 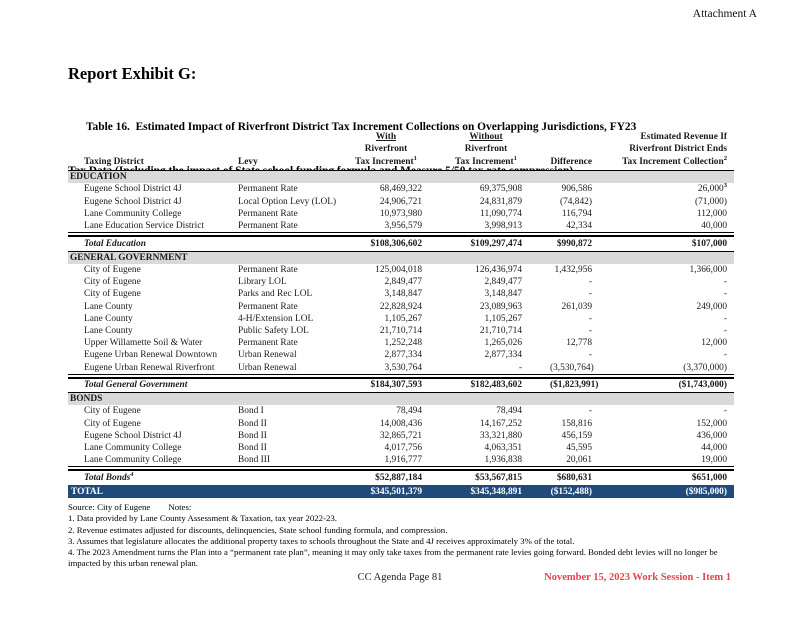 What do you see at coordinates (503, 460) in the screenshot?
I see `cell-without-increment: 1,936,838` at bounding box center [503, 460].